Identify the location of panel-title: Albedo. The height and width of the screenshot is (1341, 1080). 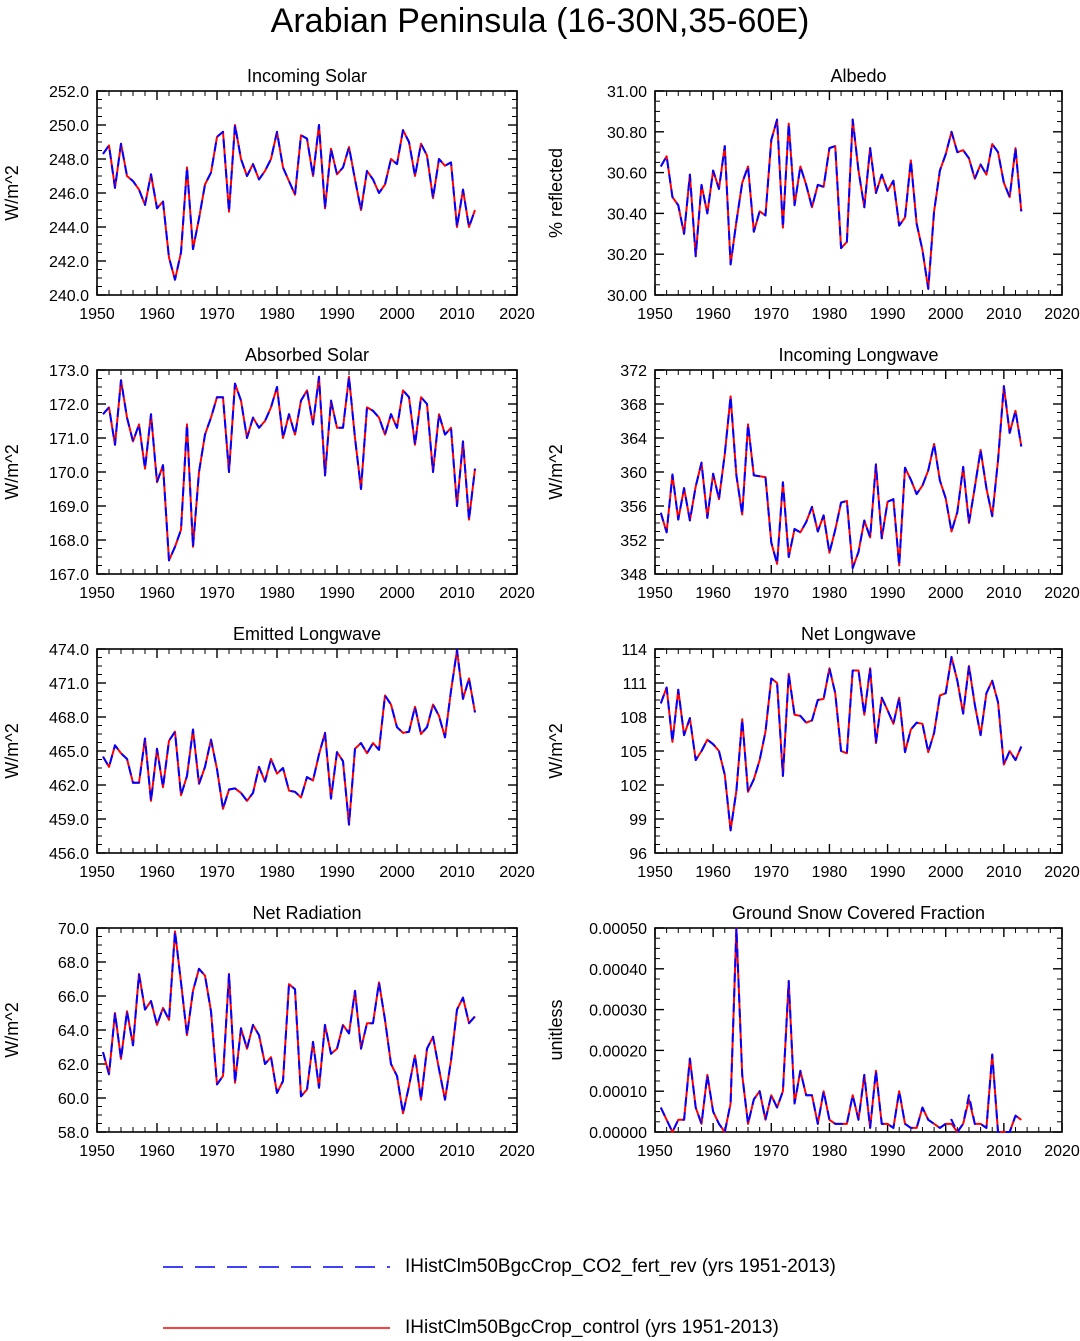
(858, 76).